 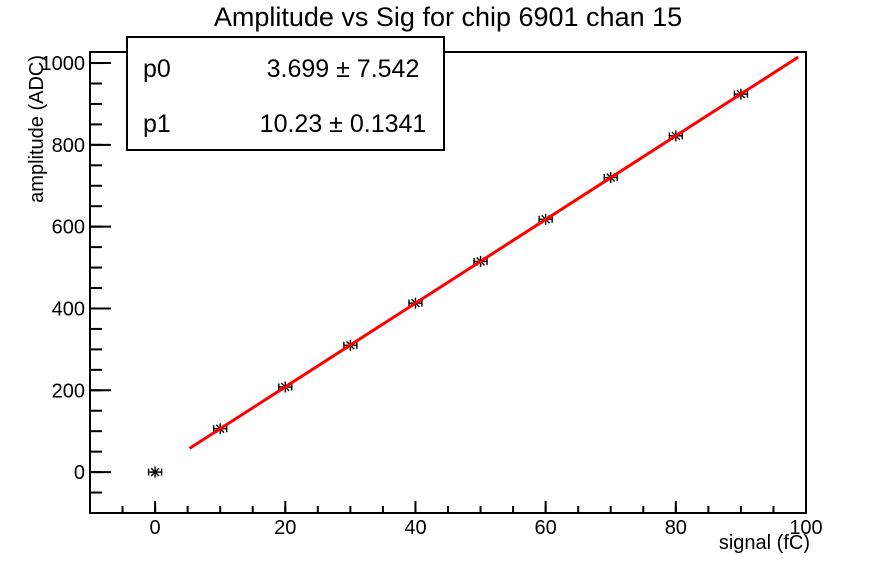 What do you see at coordinates (157, 124) in the screenshot?
I see `stats-param-name: p1` at bounding box center [157, 124].